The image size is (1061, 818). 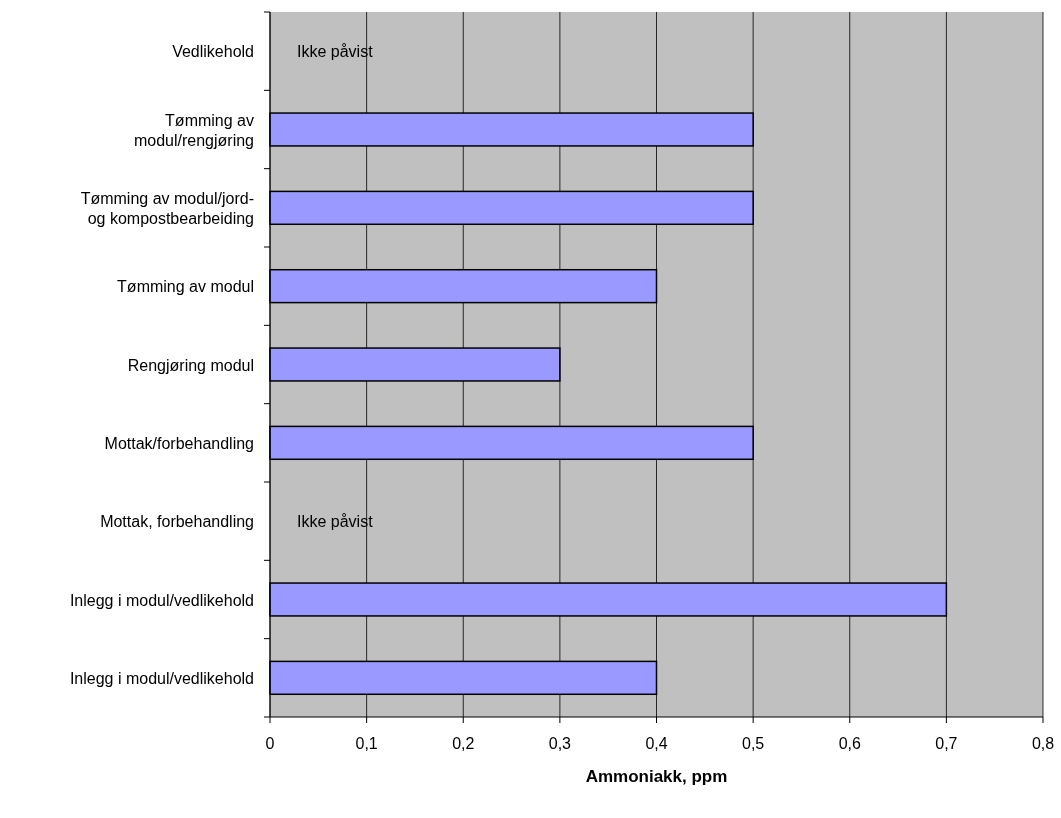 I want to click on x-tick-label: 0,4, so click(x=656, y=743).